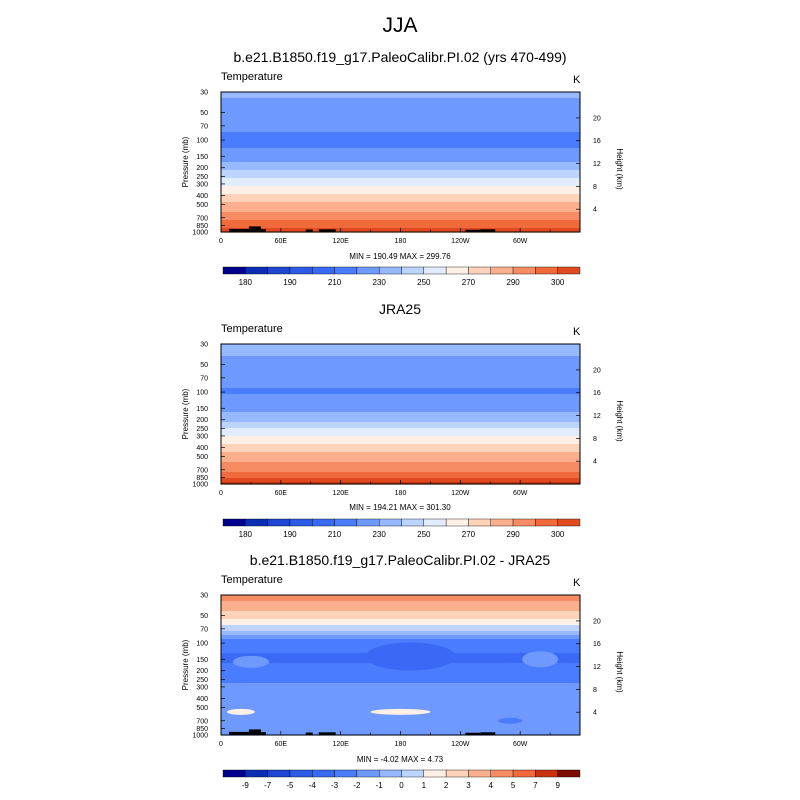 This screenshot has width=800, height=800. What do you see at coordinates (185, 413) in the screenshot?
I see `y-axis-label: Pressure (mb)` at bounding box center [185, 413].